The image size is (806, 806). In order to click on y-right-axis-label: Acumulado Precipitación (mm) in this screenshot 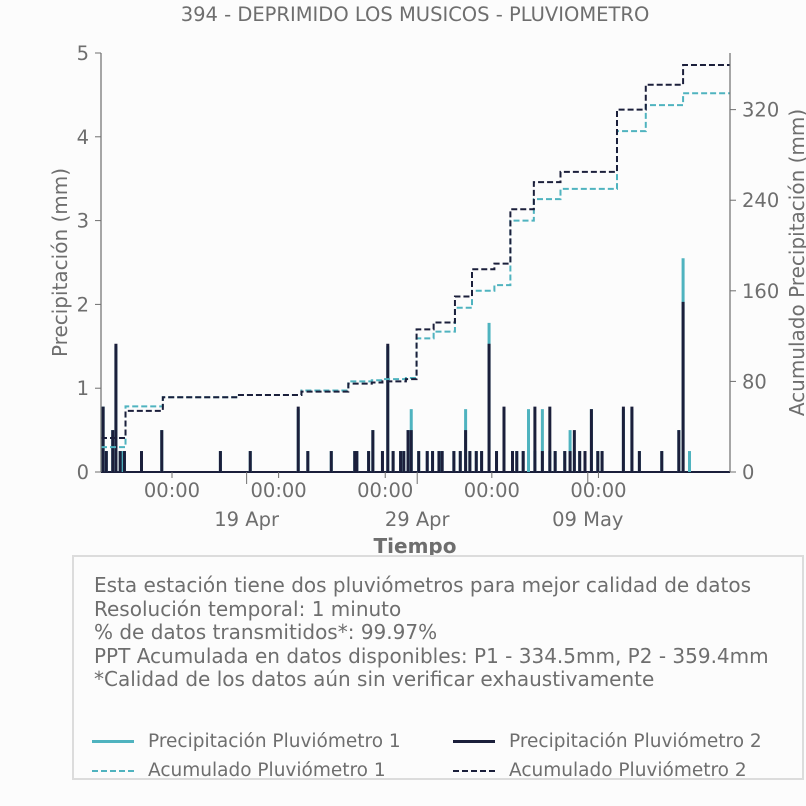, I will do `click(795, 262)`.